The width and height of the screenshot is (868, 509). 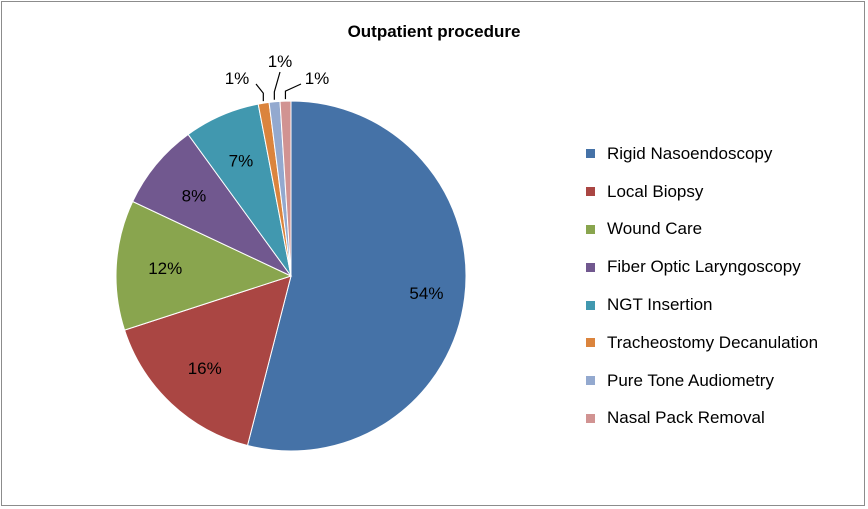 What do you see at coordinates (237, 78) in the screenshot?
I see `data-label-6: 1%` at bounding box center [237, 78].